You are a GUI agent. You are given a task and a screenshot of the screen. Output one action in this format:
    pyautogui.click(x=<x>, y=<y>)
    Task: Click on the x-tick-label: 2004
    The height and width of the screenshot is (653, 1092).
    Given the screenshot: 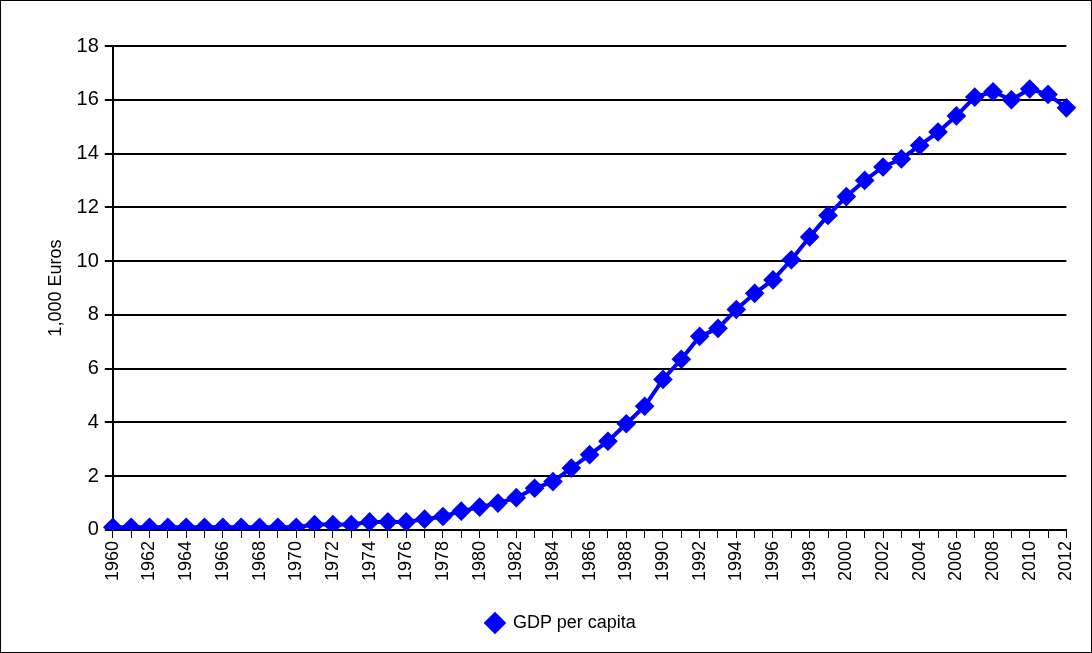 What is the action you would take?
    pyautogui.click(x=918, y=560)
    